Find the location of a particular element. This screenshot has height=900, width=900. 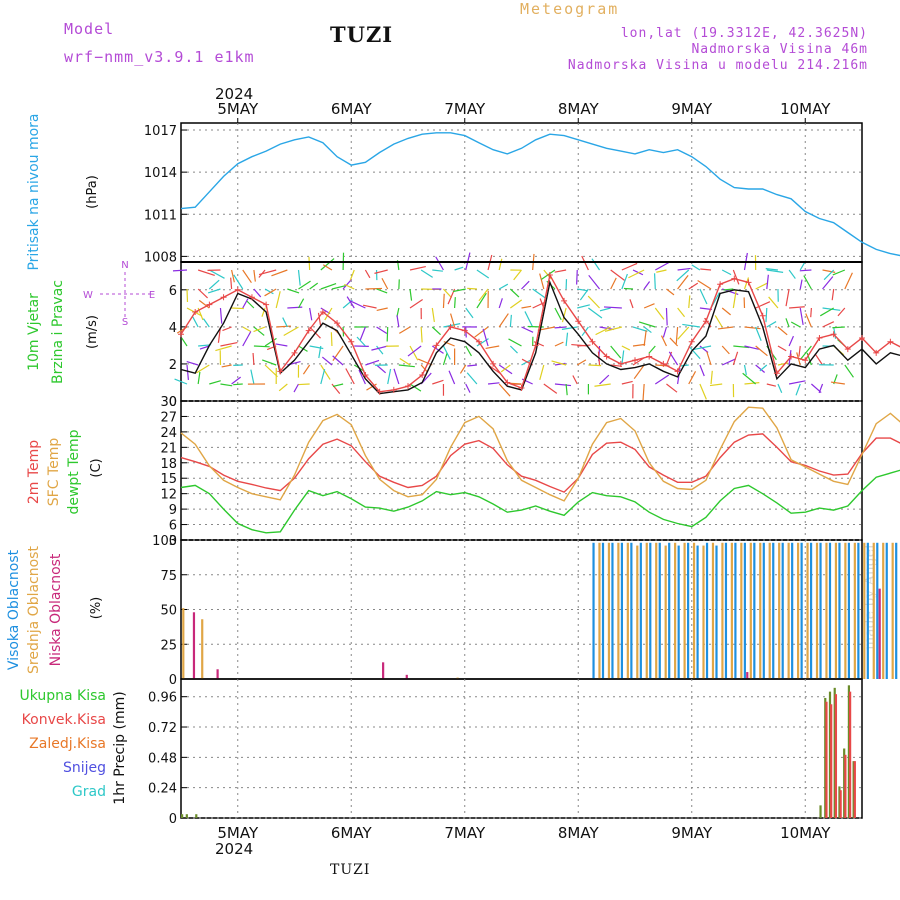

y-tick-label: 4 is located at coordinates (173, 328).